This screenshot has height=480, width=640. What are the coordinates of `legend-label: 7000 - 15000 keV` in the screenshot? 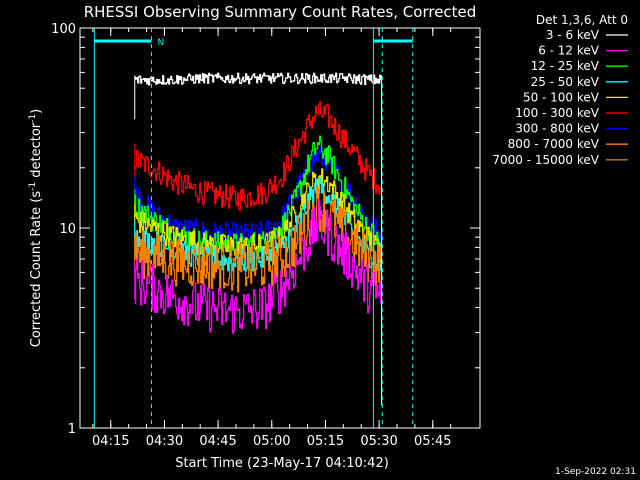 It's located at (545, 160).